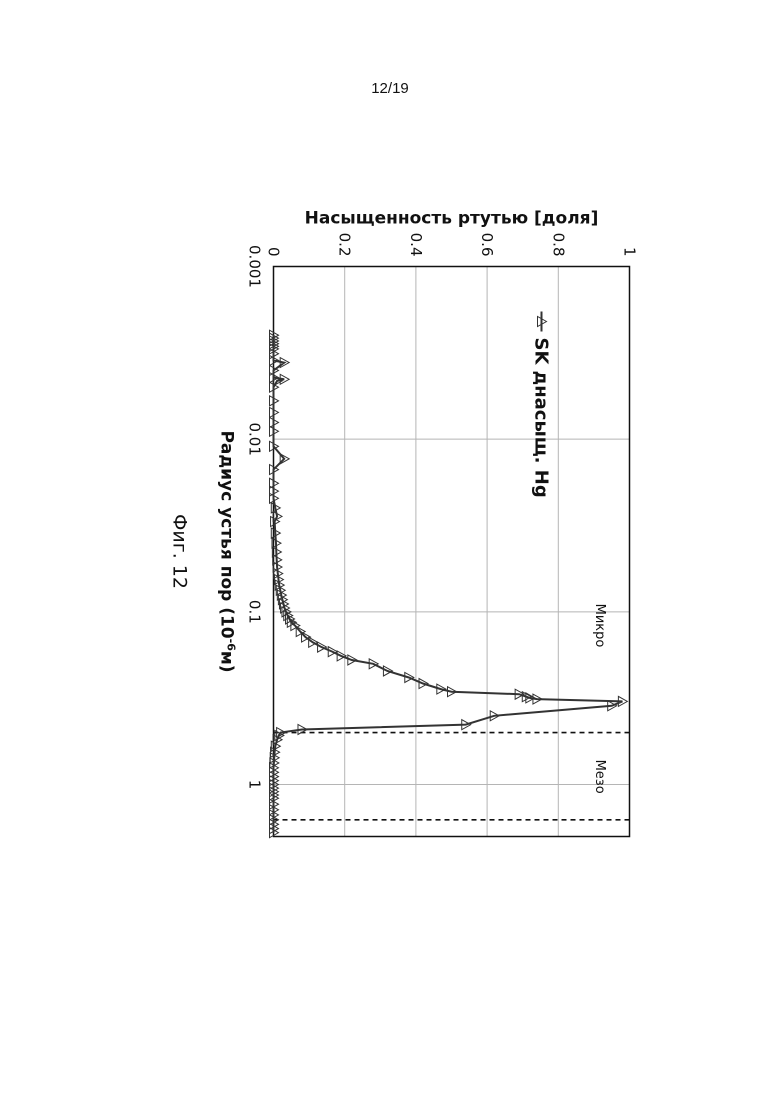  Describe the element at coordinates (231, 645) in the screenshot. I see `x-axis-title-exponent: -6` at that location.